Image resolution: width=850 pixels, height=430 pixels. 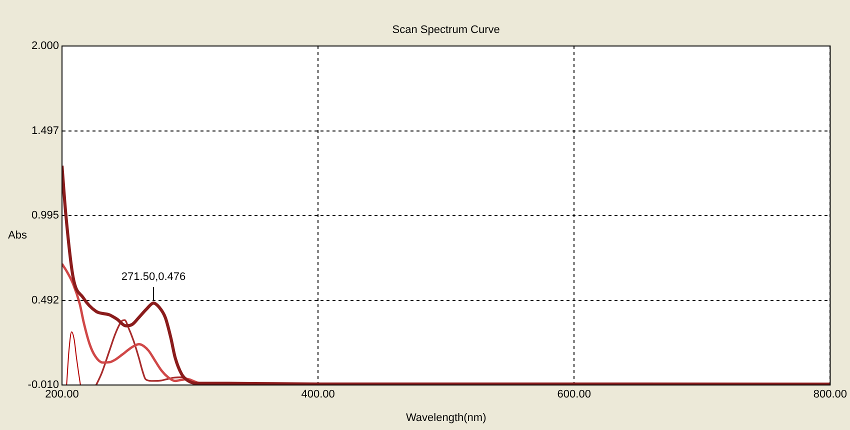 What do you see at coordinates (830, 394) in the screenshot?
I see `x-tick-label: 800.00` at bounding box center [830, 394].